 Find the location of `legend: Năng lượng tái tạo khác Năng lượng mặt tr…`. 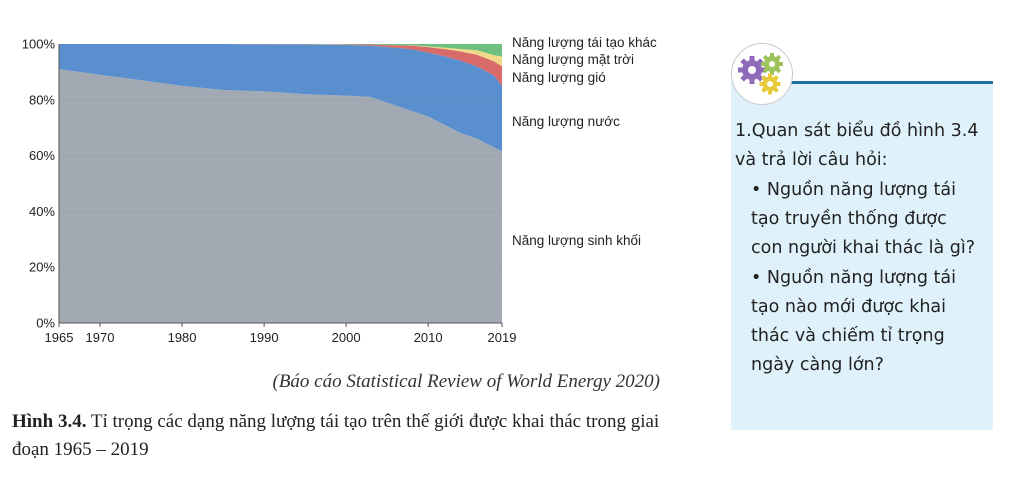

legend: Năng lượng tái tạo khác Năng lượng mặt tr… is located at coordinates (584, 141).